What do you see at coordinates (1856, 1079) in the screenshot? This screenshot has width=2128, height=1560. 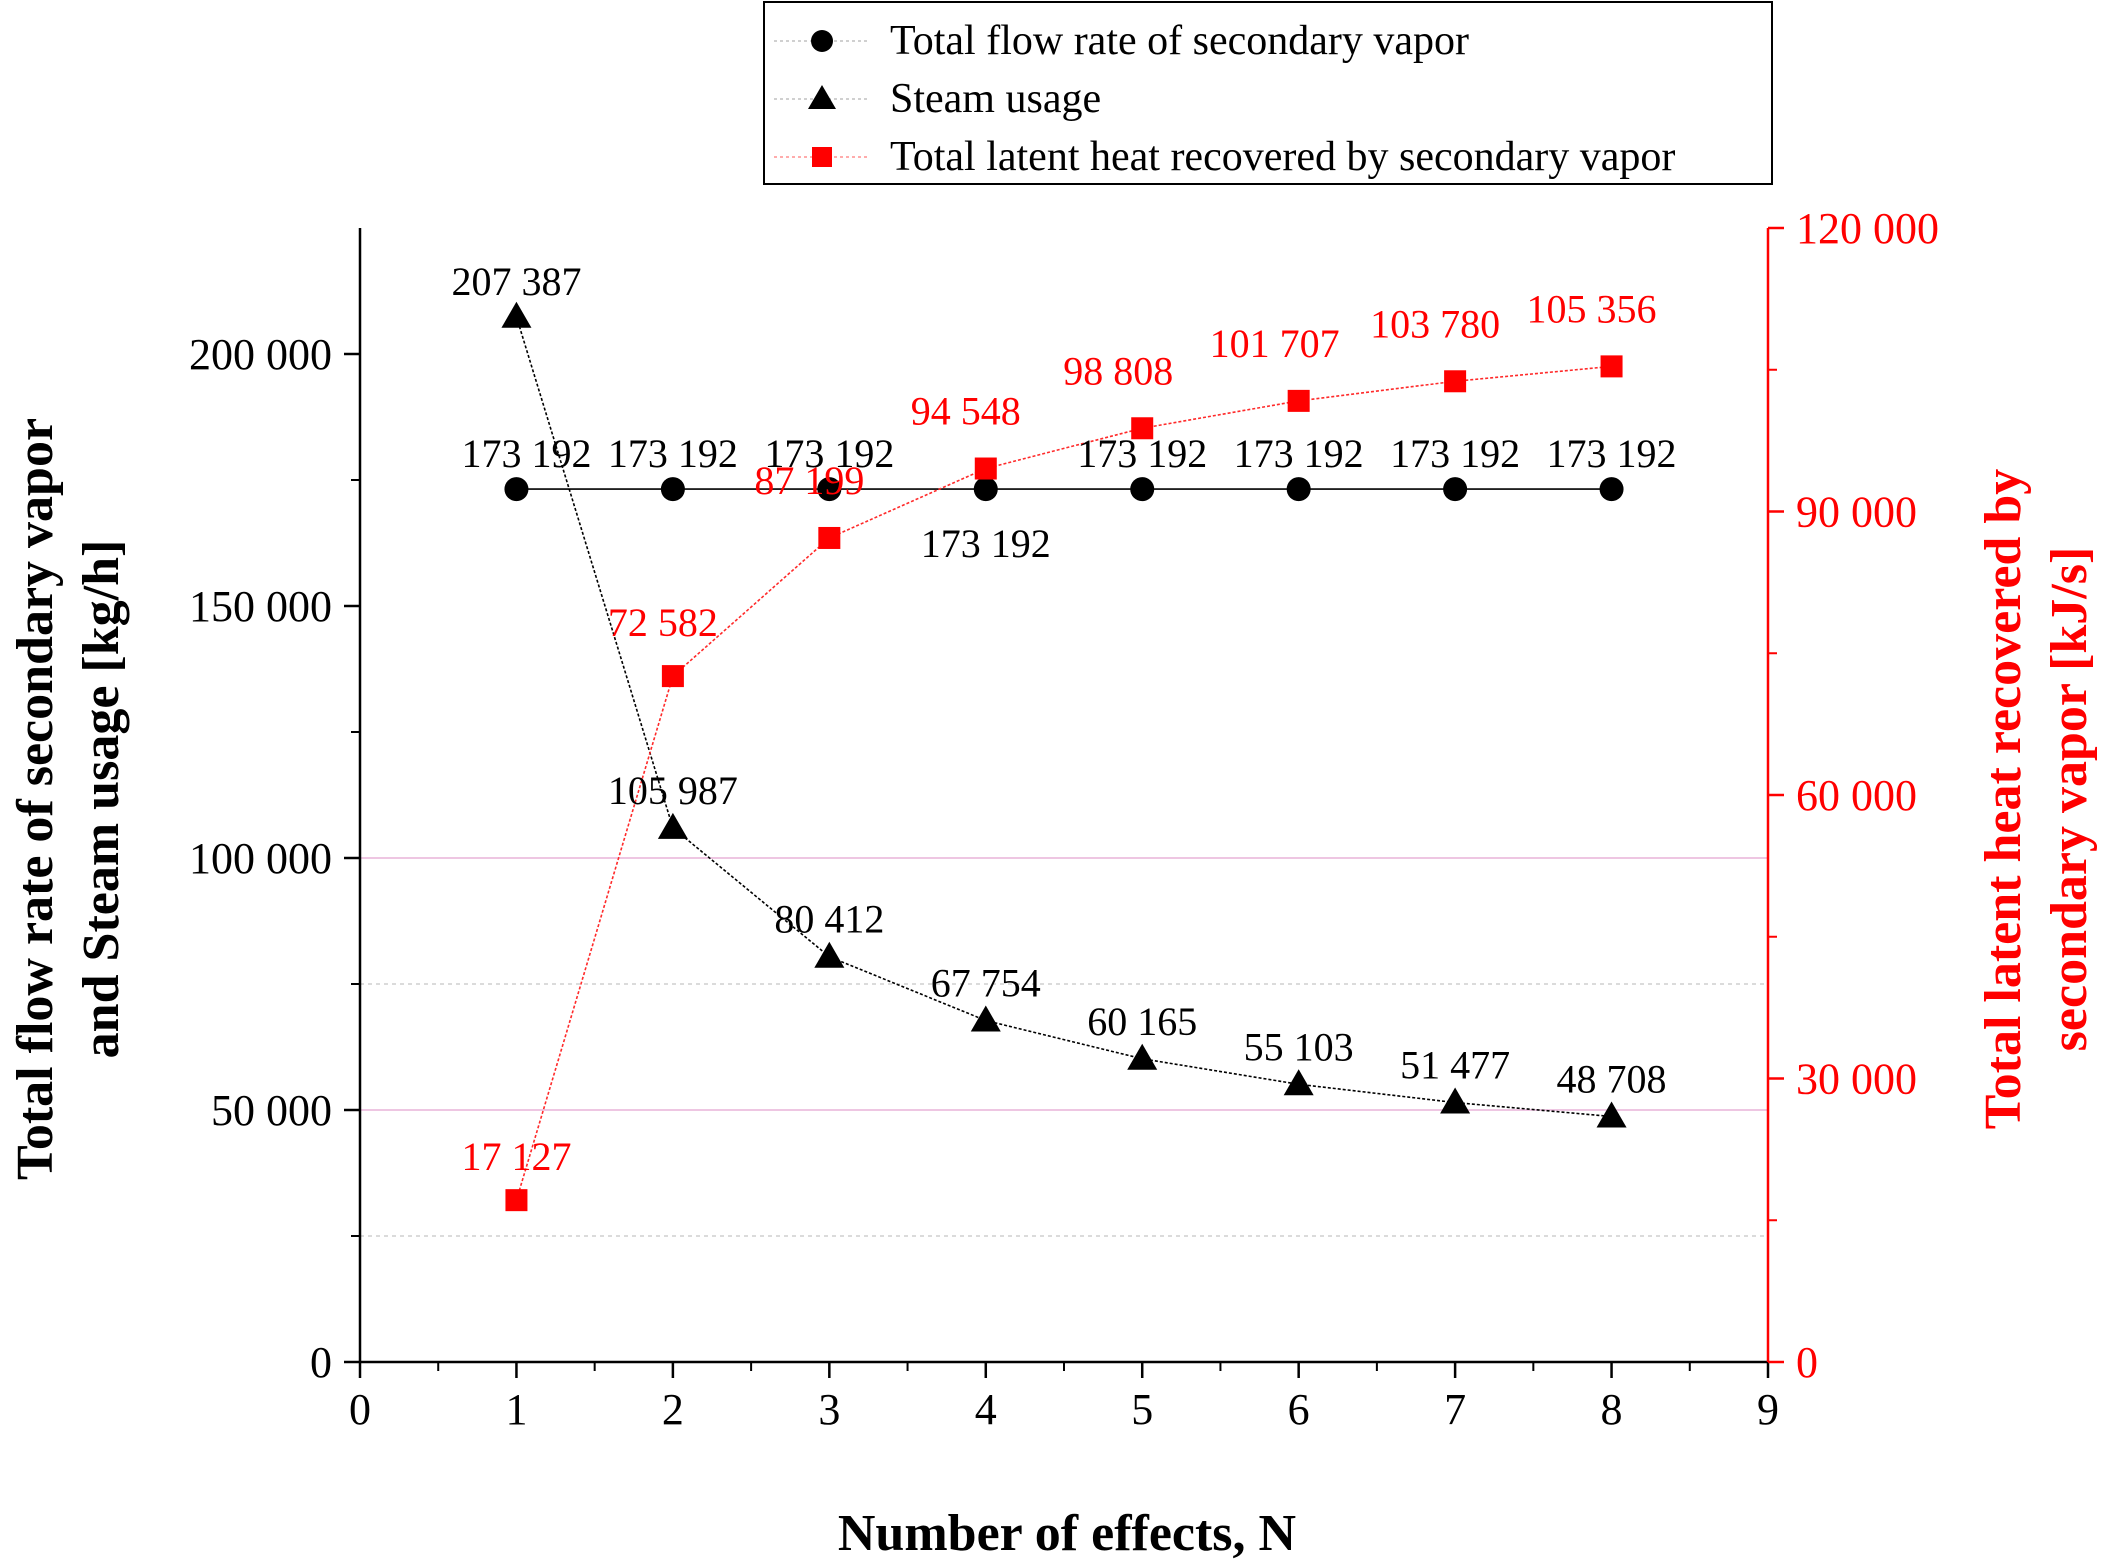 I see `y-right-tick-label: 30 000` at bounding box center [1856, 1079].